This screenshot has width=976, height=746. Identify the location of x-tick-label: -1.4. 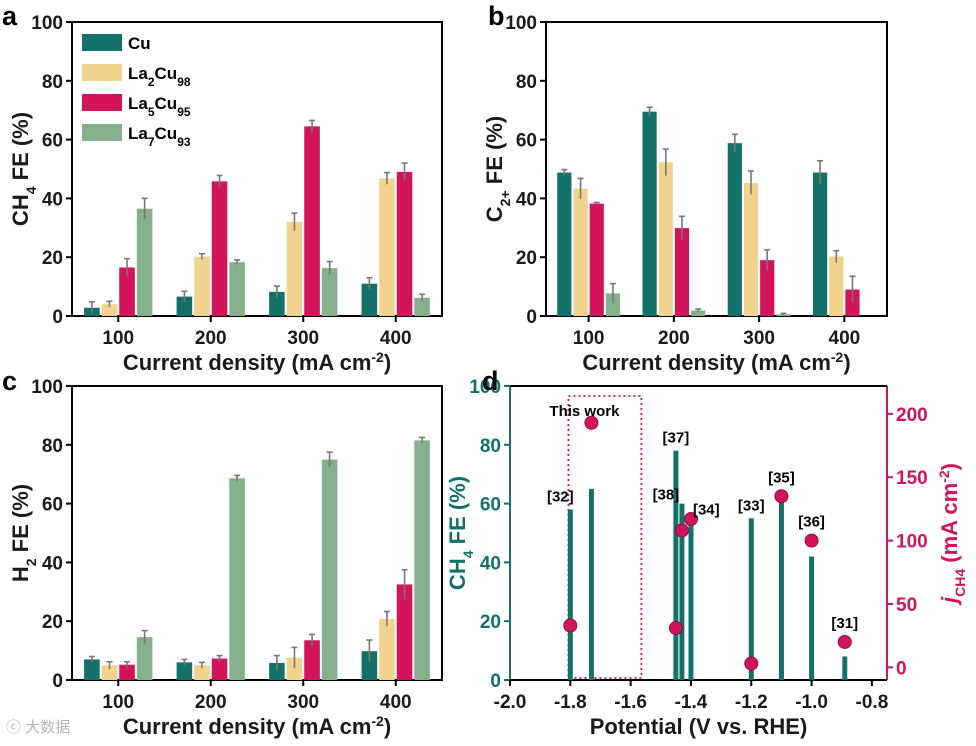
(691, 702).